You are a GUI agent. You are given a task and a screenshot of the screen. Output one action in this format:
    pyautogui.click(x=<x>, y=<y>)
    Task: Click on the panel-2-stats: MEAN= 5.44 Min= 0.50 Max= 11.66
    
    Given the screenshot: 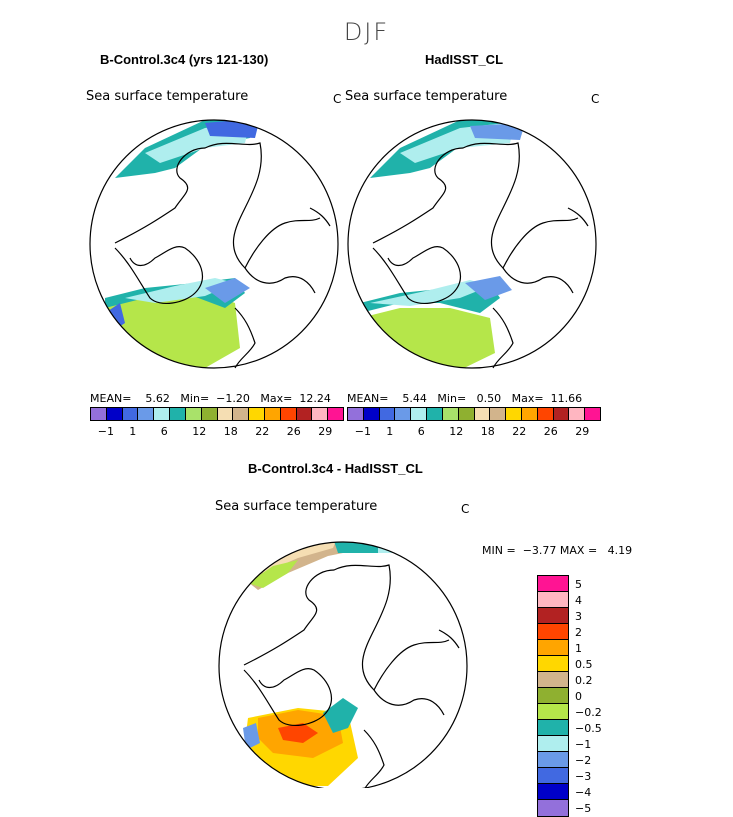 What is the action you would take?
    pyautogui.click(x=465, y=398)
    